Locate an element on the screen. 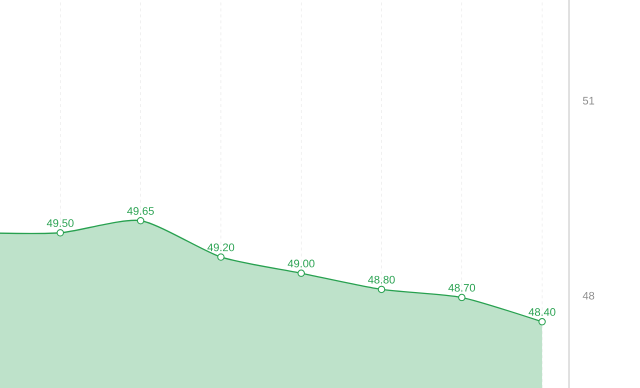  data-label: 48.40 is located at coordinates (542, 312).